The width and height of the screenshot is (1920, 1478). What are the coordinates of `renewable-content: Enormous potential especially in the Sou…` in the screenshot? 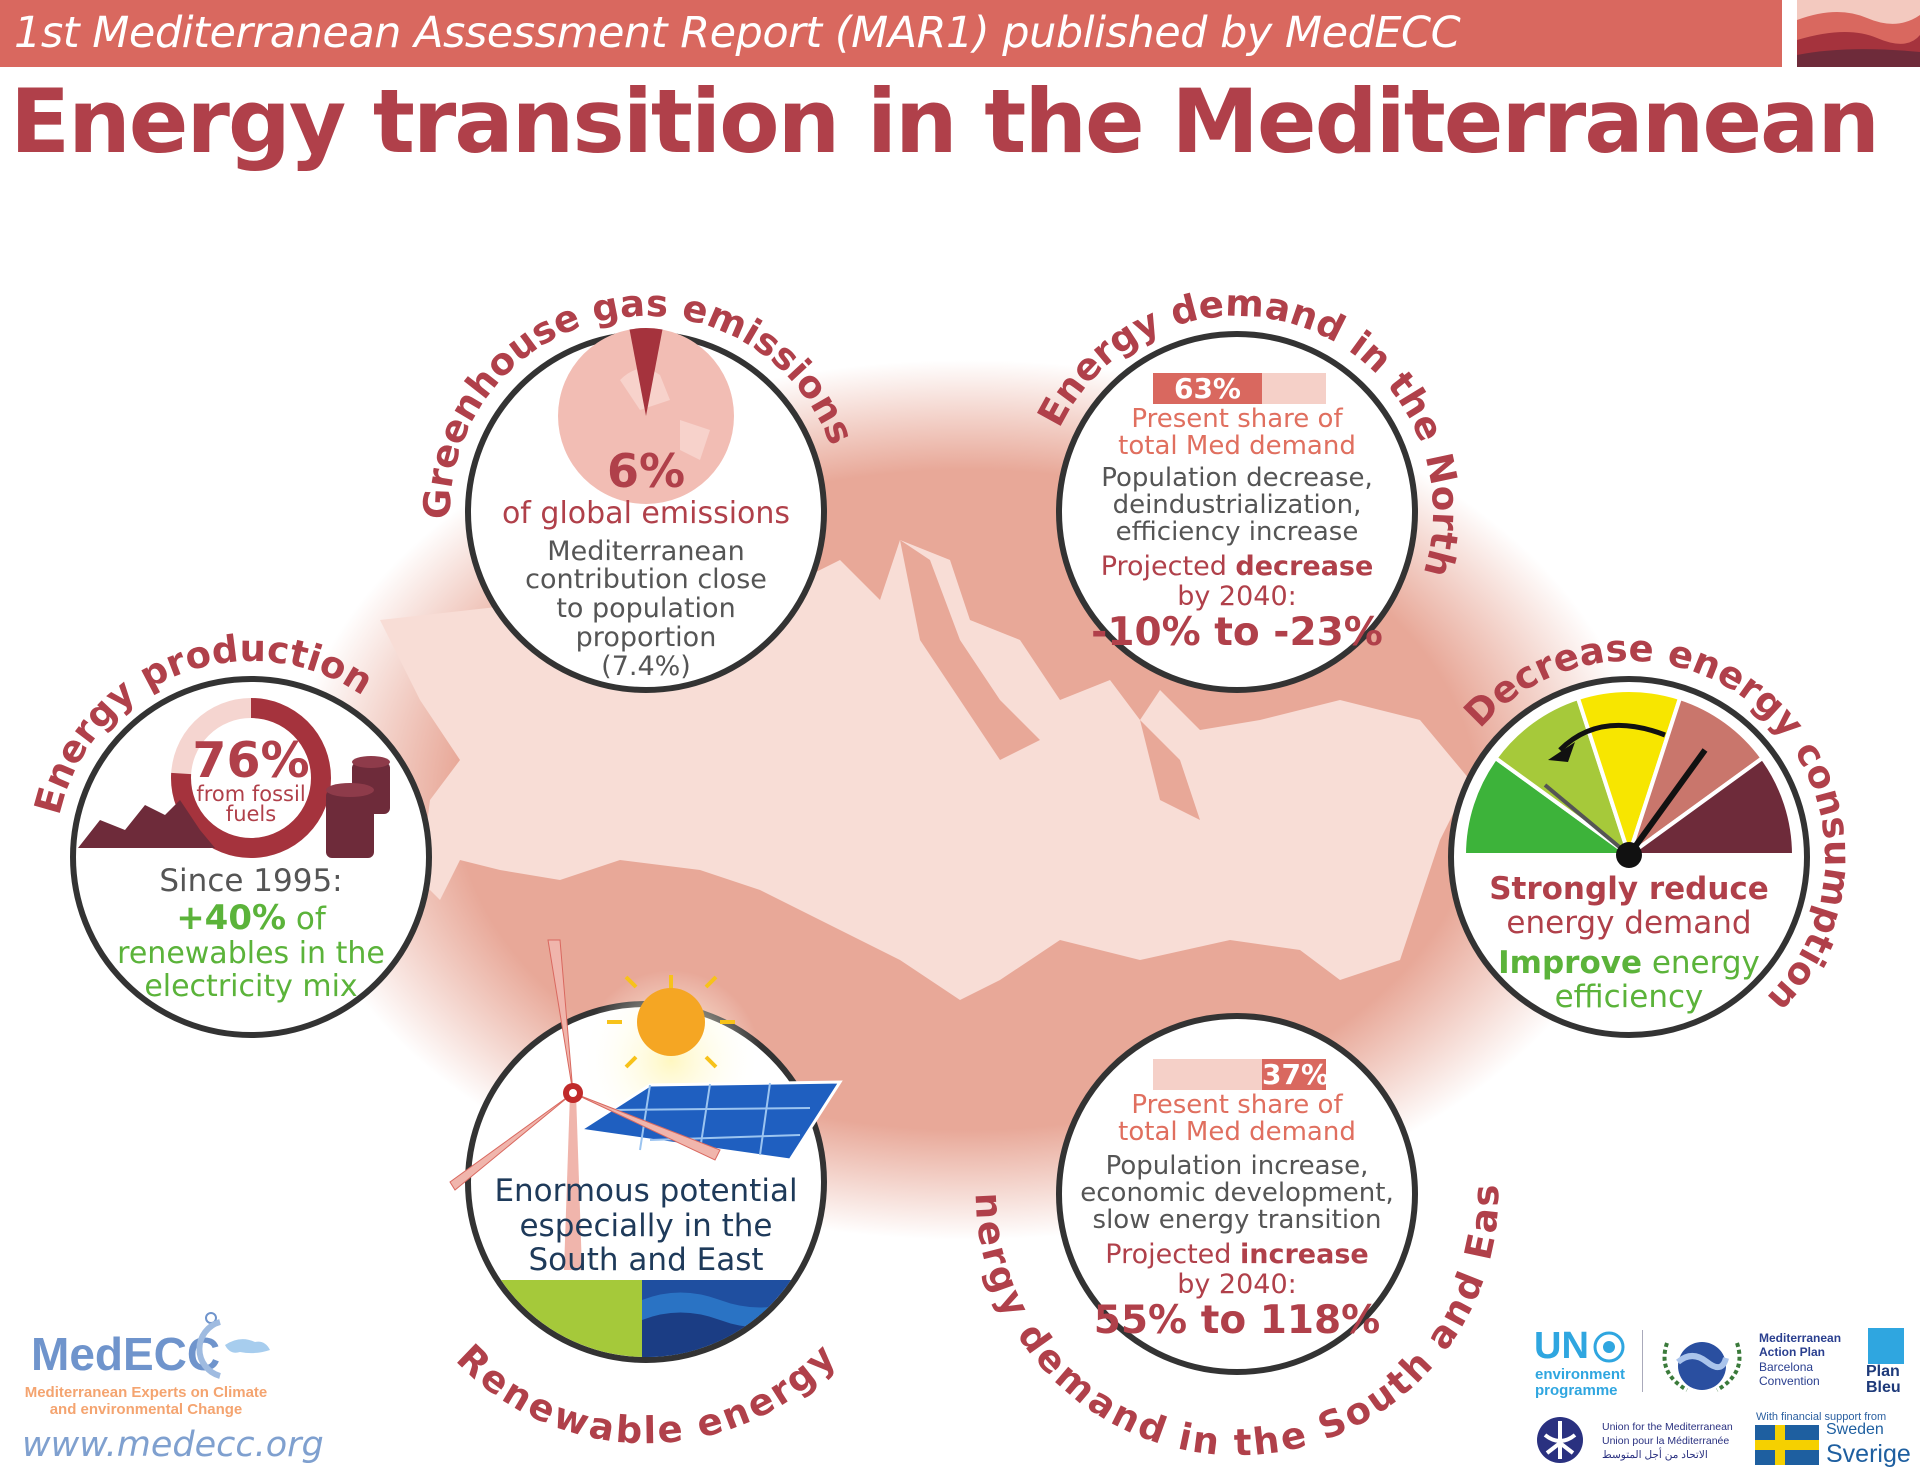 It's located at (646, 1226).